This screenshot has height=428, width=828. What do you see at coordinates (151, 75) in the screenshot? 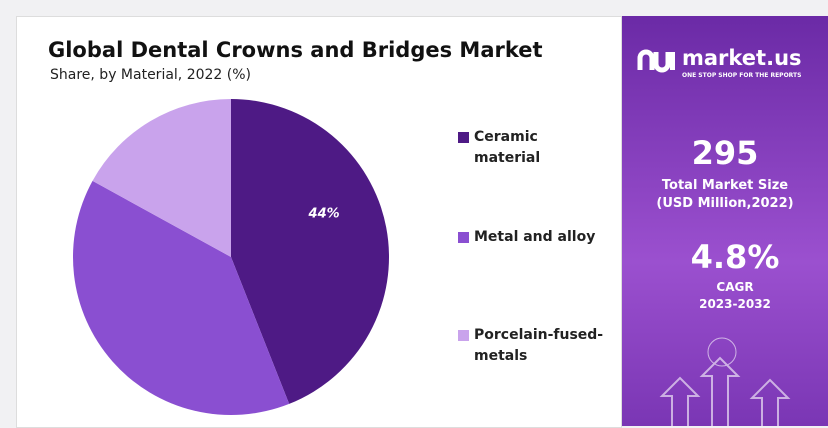
I see `chart-subtitle: Share, by Material, 2022 (%)` at bounding box center [151, 75].